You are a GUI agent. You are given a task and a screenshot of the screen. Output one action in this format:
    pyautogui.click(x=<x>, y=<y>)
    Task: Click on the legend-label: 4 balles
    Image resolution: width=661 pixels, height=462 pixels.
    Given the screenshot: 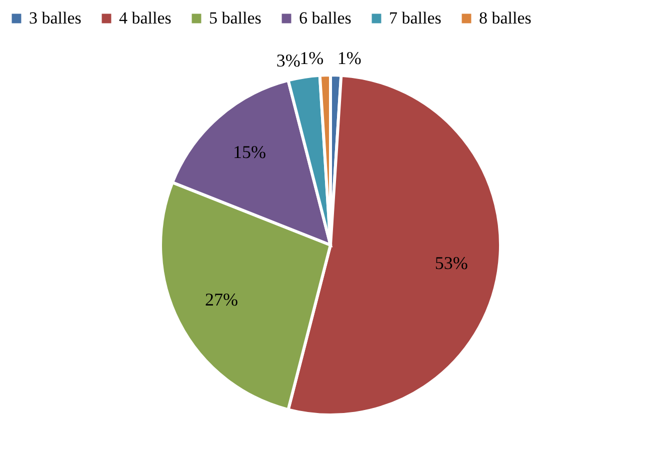 What is the action you would take?
    pyautogui.click(x=145, y=18)
    